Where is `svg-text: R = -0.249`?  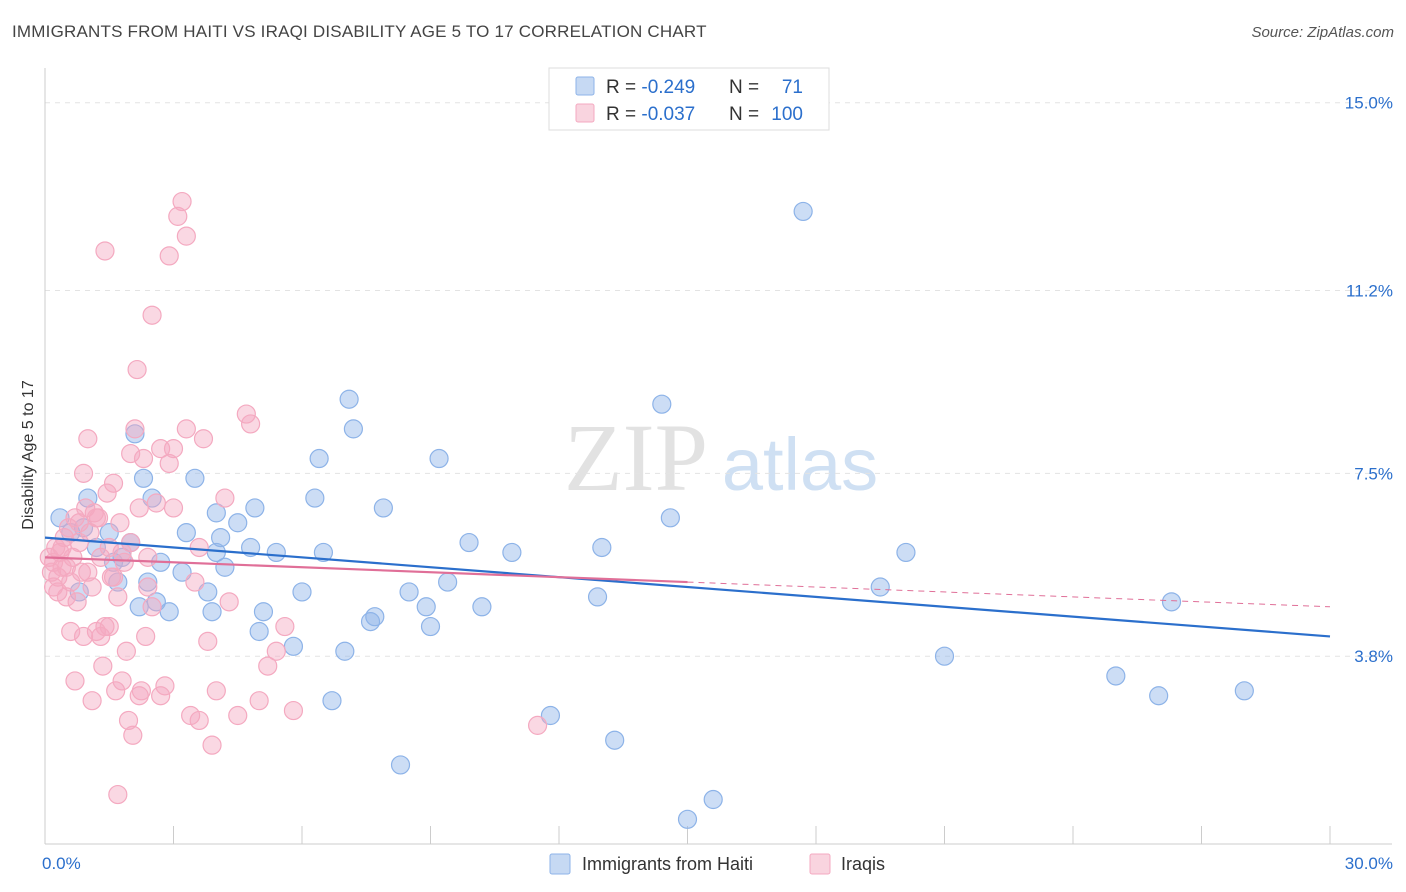 svg-text: R = -0.249 is located at coordinates (650, 87).